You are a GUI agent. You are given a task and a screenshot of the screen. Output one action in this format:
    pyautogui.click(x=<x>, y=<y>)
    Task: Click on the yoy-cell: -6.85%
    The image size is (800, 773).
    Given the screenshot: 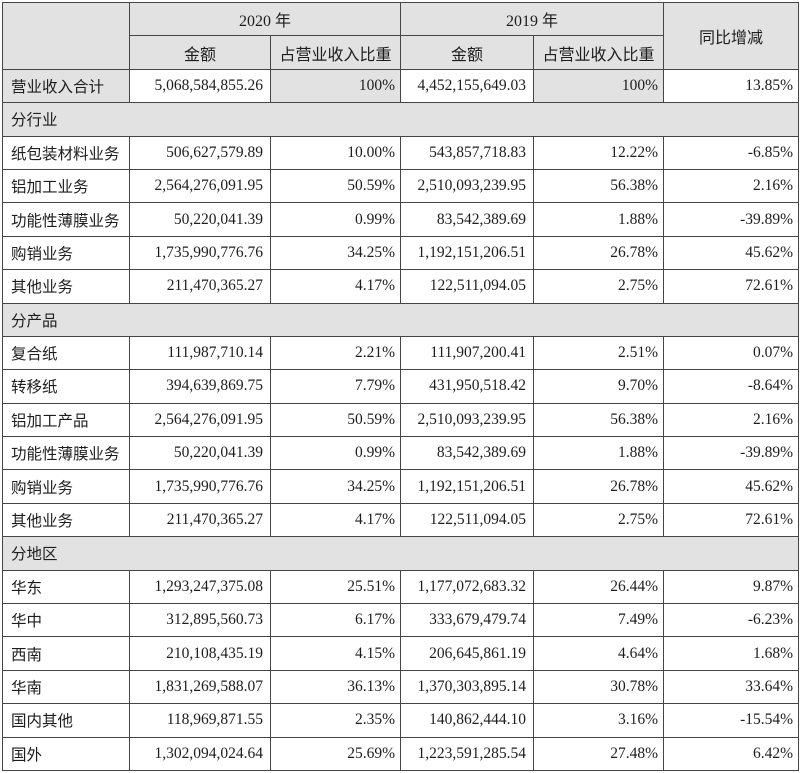 What is the action you would take?
    pyautogui.click(x=731, y=152)
    